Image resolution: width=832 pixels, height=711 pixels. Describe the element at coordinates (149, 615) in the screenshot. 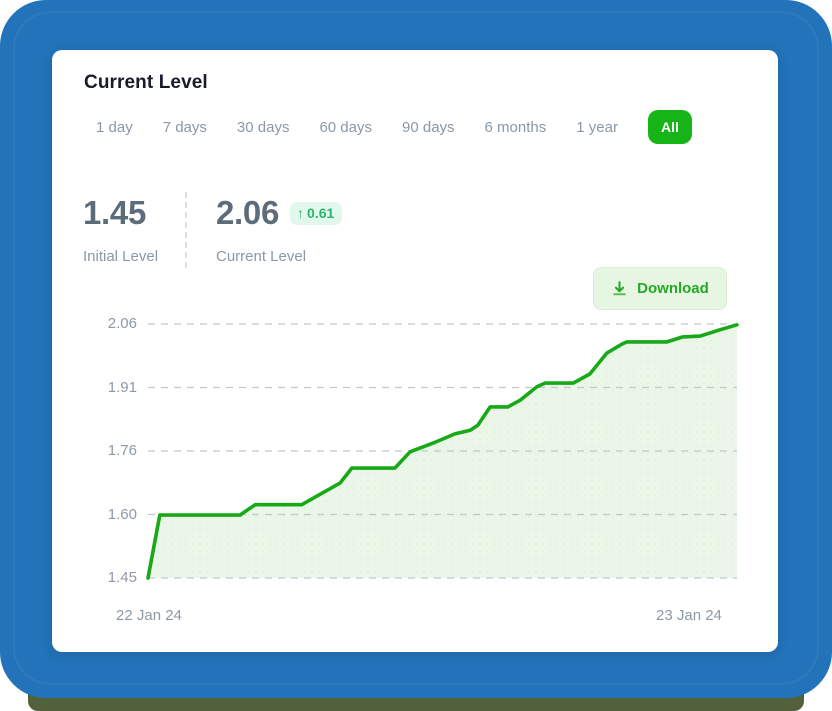

I see `x-axis-label-start: 22 Jan 24` at that location.